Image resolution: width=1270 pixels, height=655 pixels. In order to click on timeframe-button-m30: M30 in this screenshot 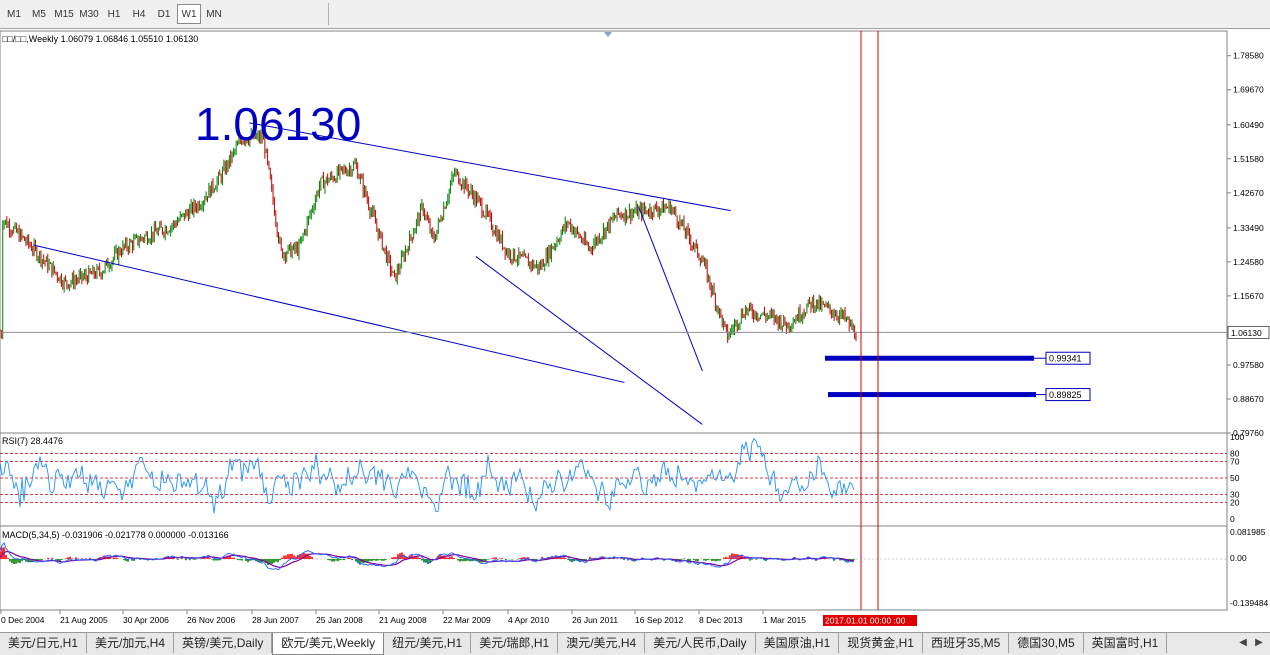, I will do `click(89, 14)`.